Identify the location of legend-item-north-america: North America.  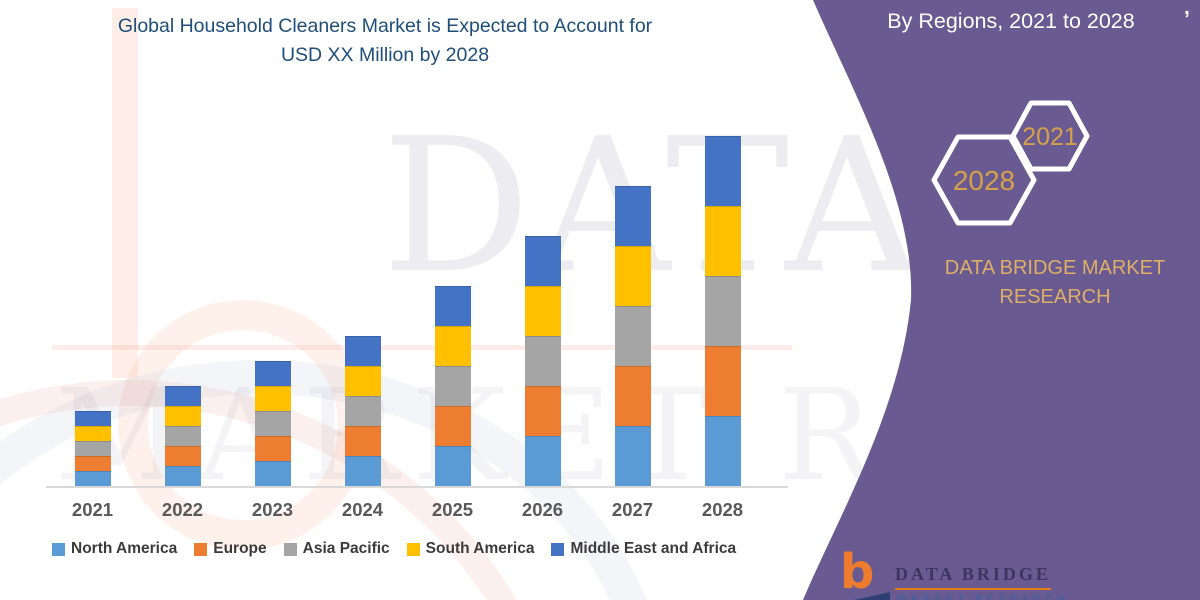
(114, 549).